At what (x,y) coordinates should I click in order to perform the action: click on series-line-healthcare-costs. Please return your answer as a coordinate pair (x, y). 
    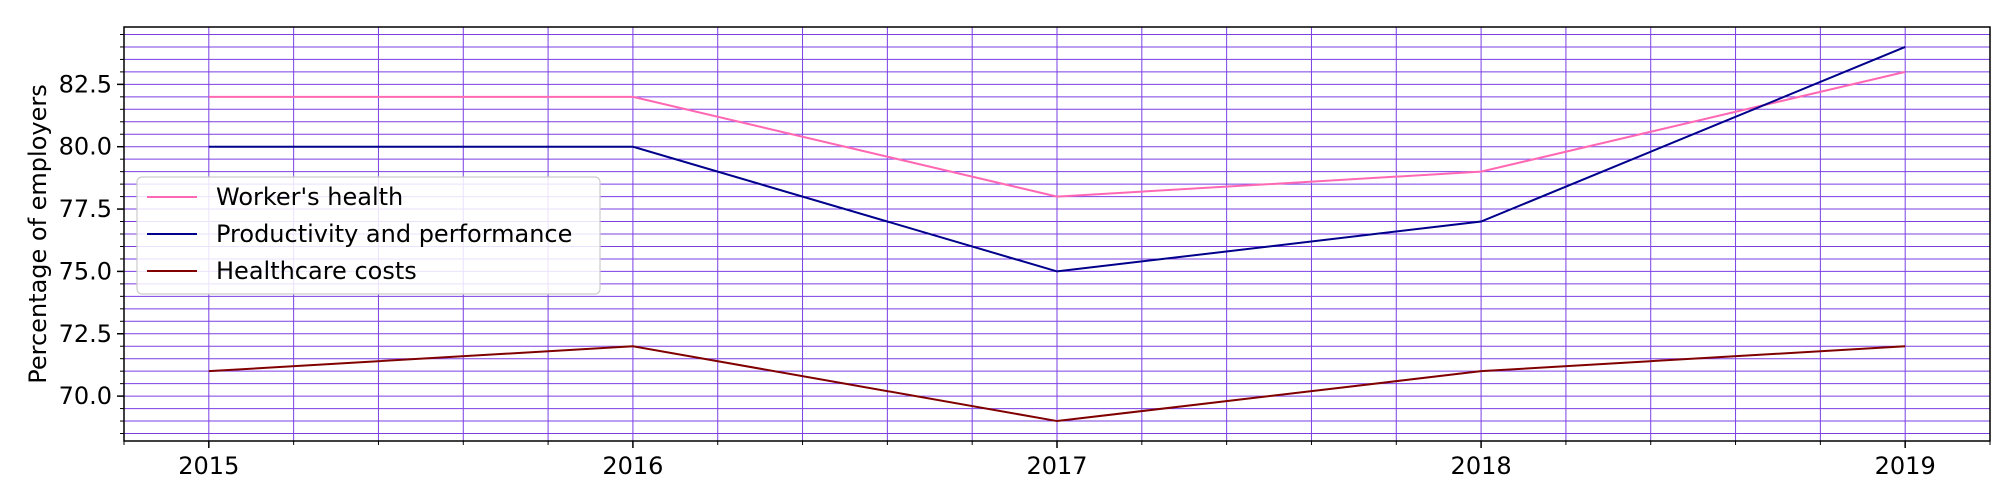
    Looking at the image, I should click on (1057, 384).